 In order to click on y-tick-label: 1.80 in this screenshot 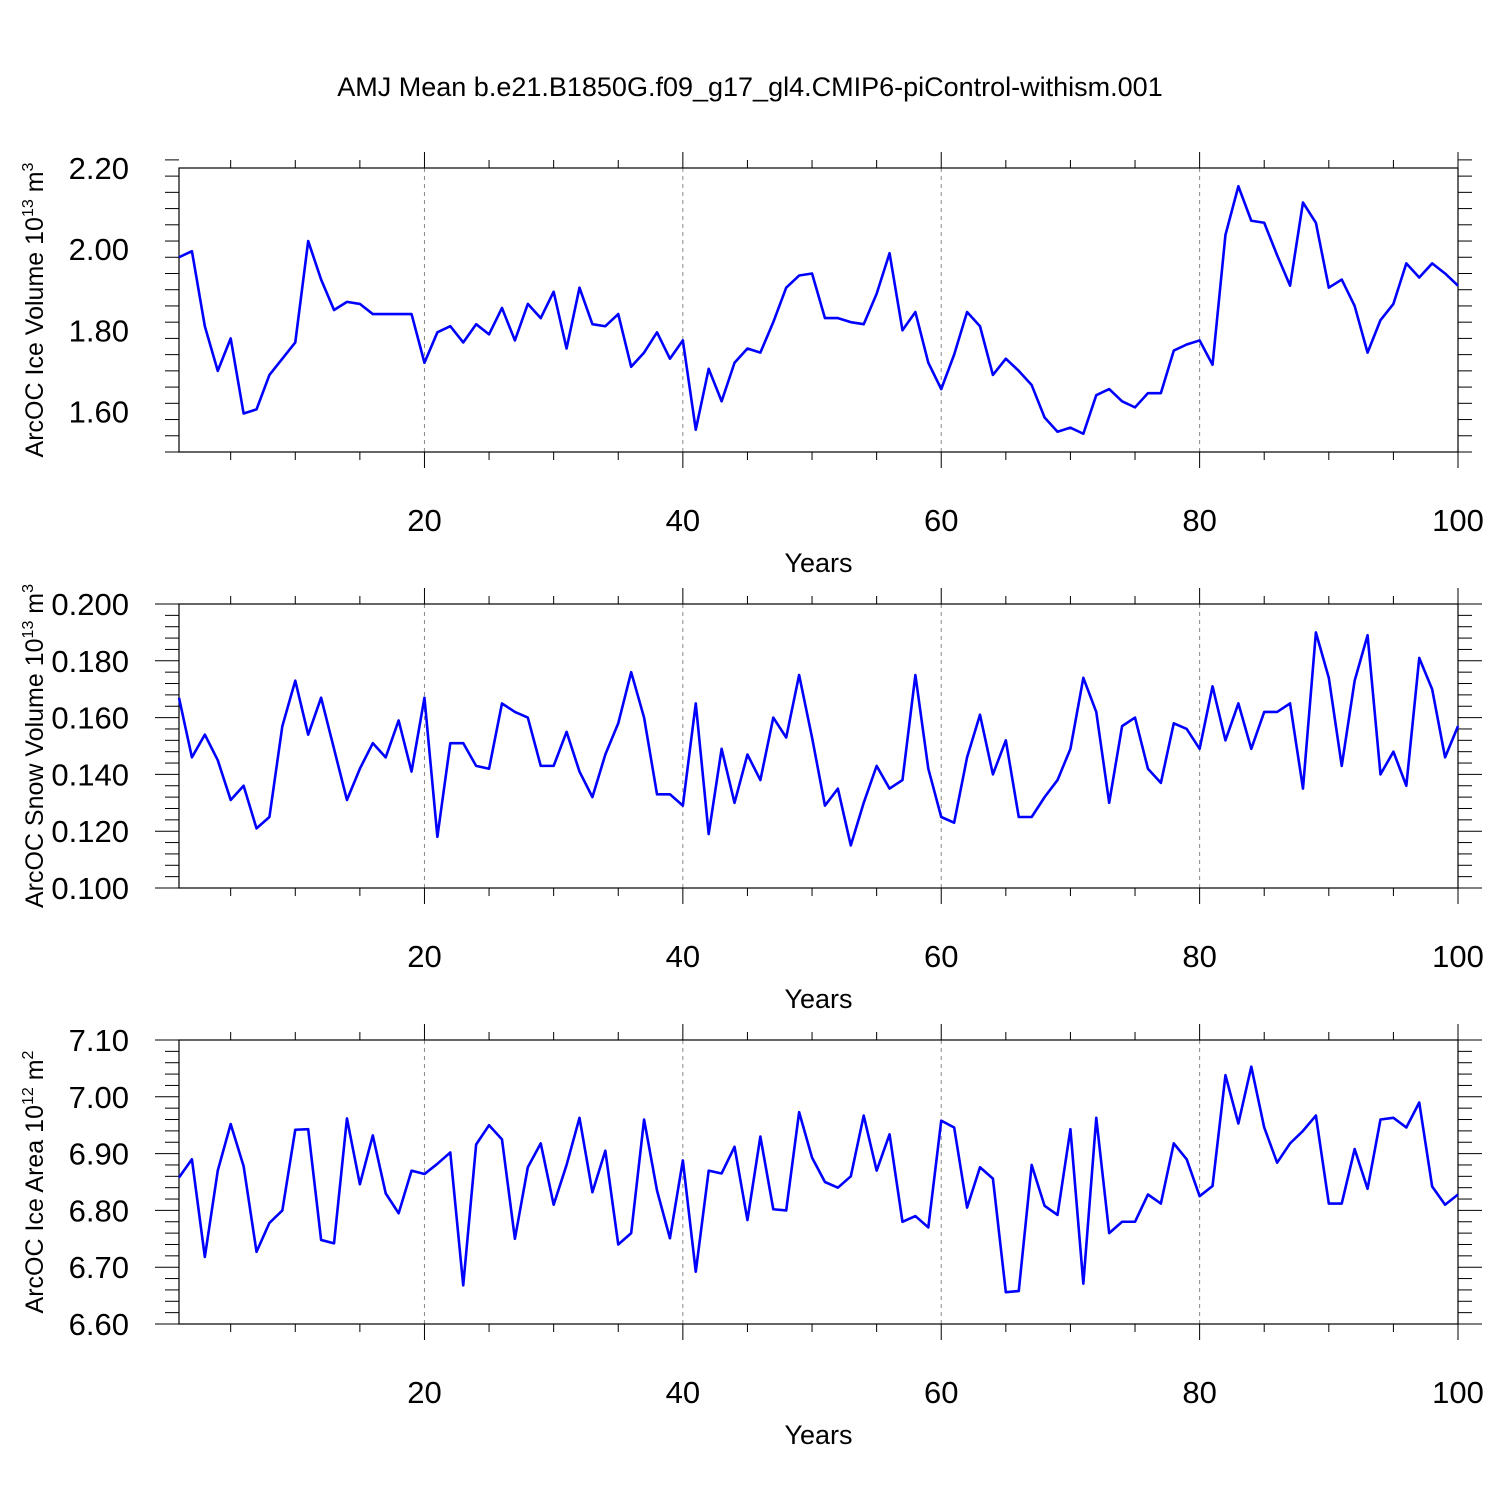, I will do `click(99, 330)`.